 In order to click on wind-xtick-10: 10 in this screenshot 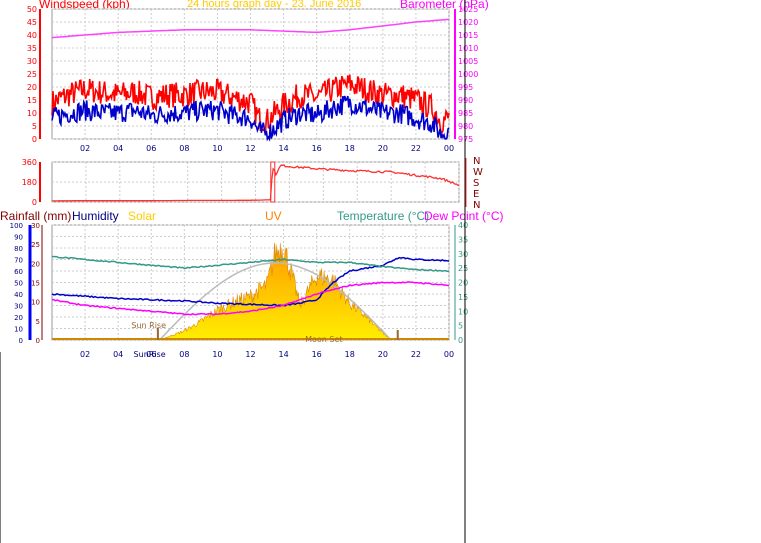, I will do `click(217, 148)`.